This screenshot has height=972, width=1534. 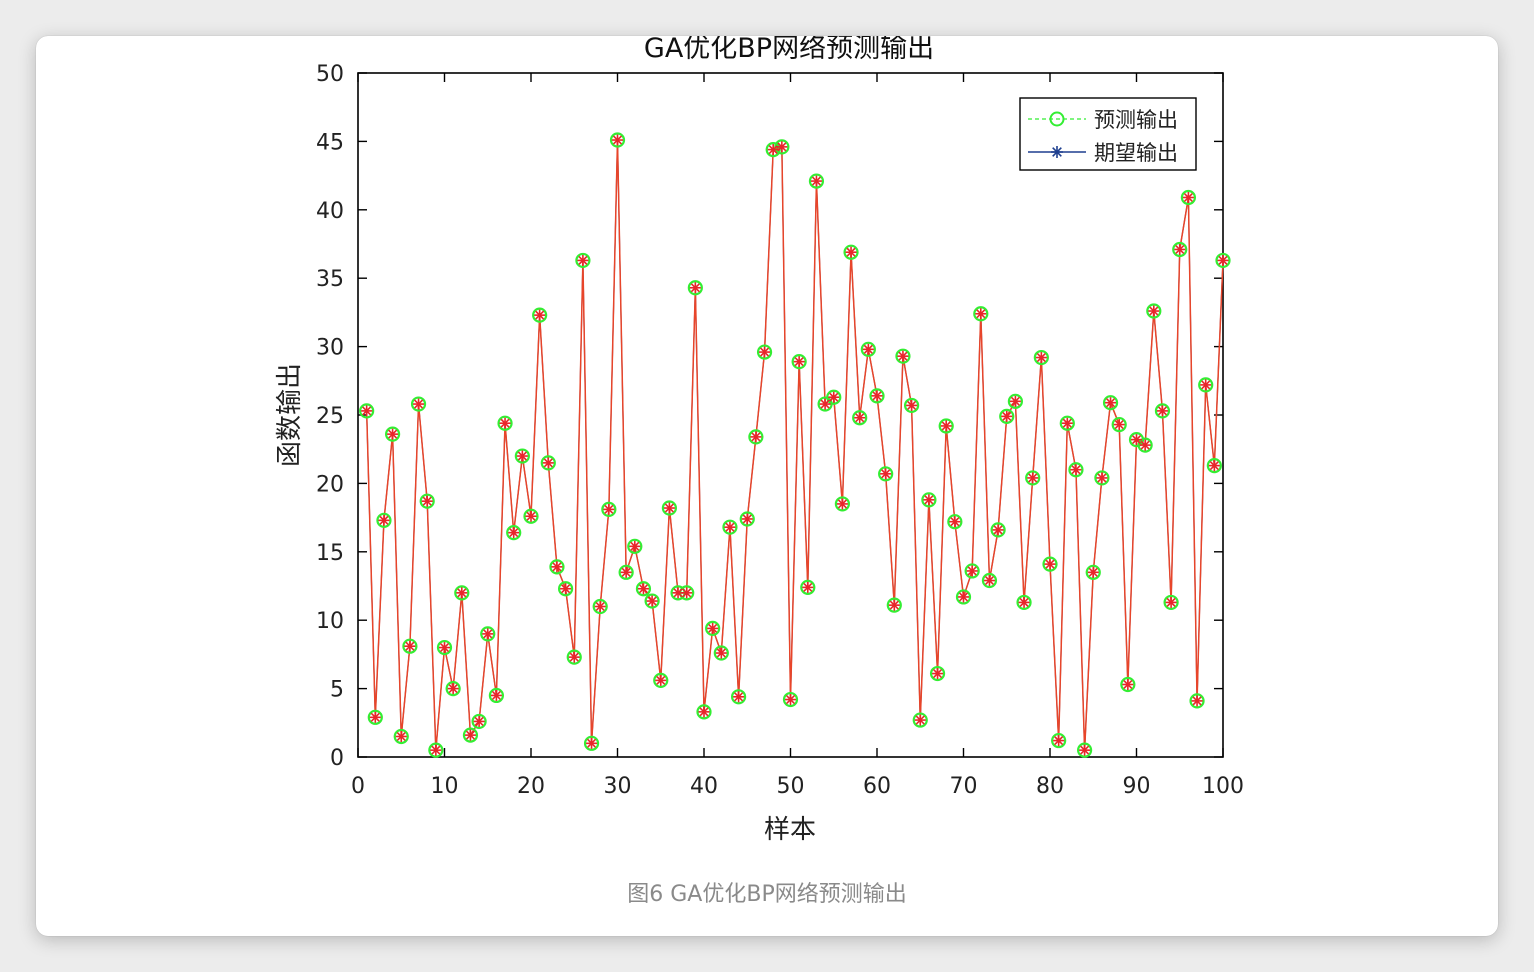 I want to click on legend: 预测输出 期望输出, so click(x=1108, y=134).